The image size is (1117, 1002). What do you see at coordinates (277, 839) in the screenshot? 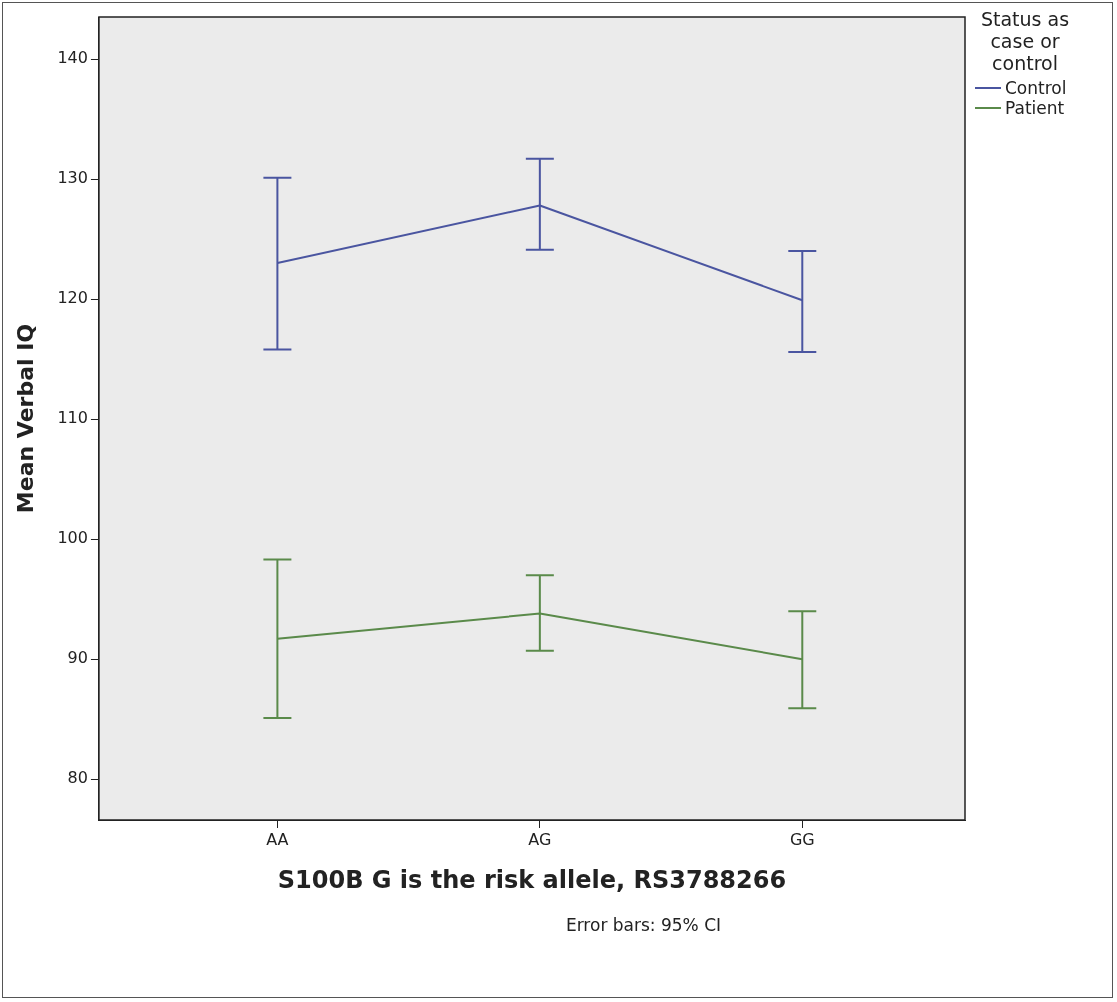
I see `x-tick-label: AA` at bounding box center [277, 839].